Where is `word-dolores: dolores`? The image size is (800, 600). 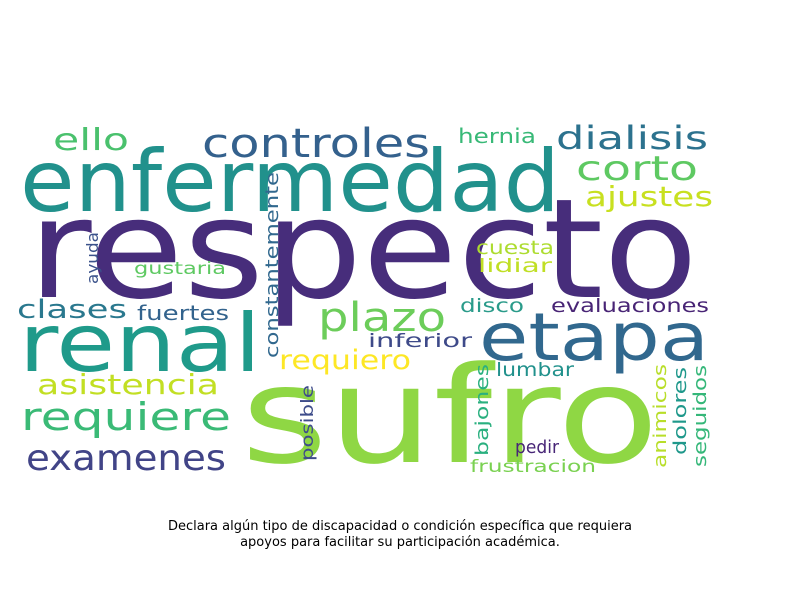 word-dolores: dolores is located at coordinates (680, 411).